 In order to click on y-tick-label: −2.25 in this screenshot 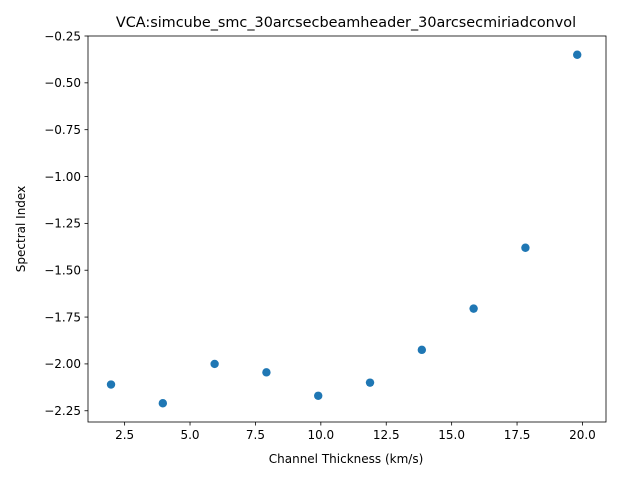, I will do `click(62, 411)`.